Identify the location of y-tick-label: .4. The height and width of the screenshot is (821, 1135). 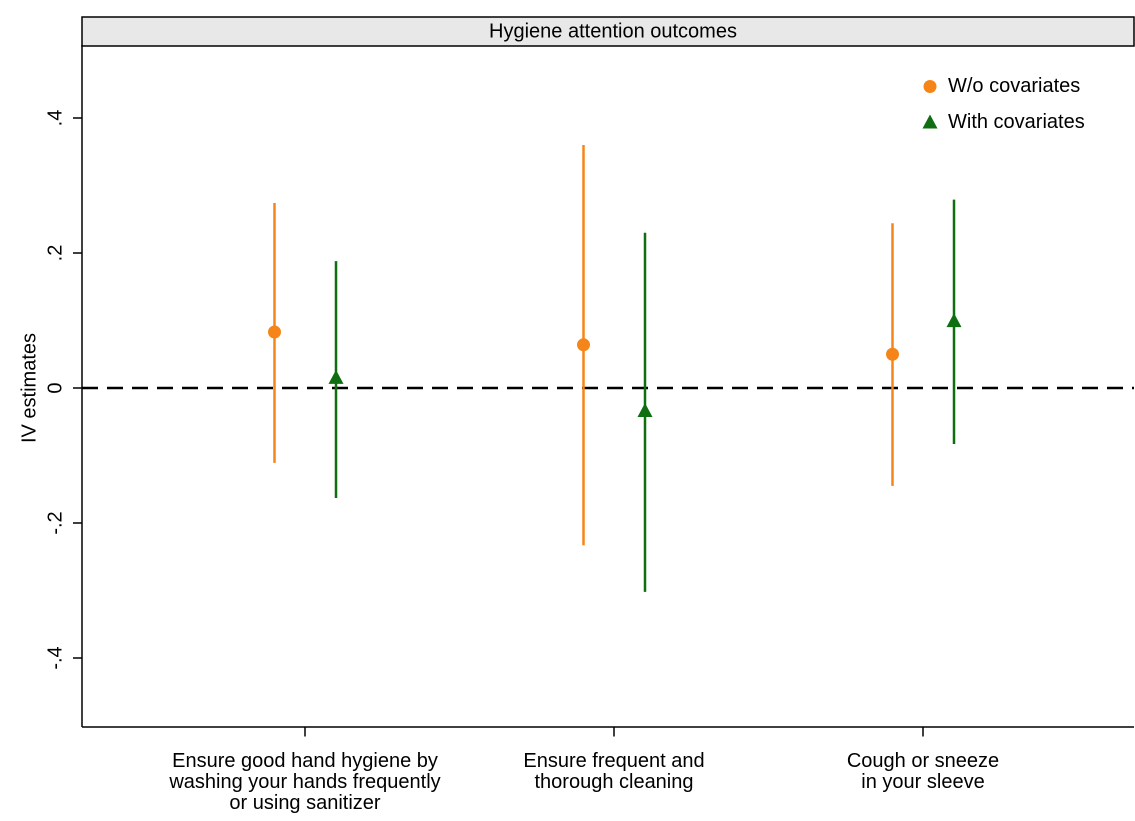
(55, 118).